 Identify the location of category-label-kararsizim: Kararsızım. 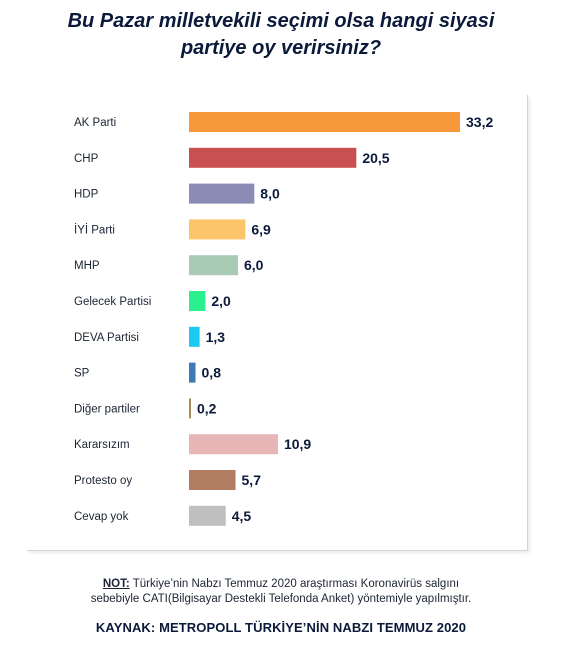
(102, 445).